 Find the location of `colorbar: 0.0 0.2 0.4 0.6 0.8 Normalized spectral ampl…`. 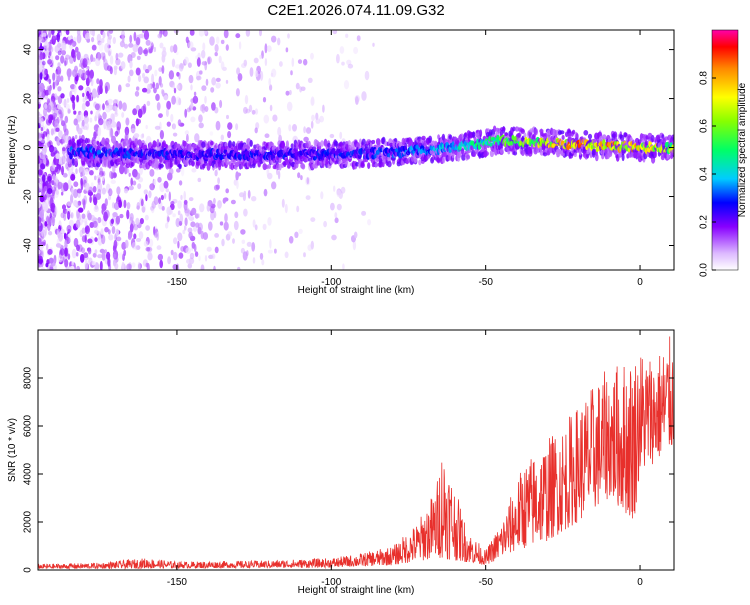

colorbar: 0.0 0.2 0.4 0.6 0.8 Normalized spectral ampl… is located at coordinates (723, 153).